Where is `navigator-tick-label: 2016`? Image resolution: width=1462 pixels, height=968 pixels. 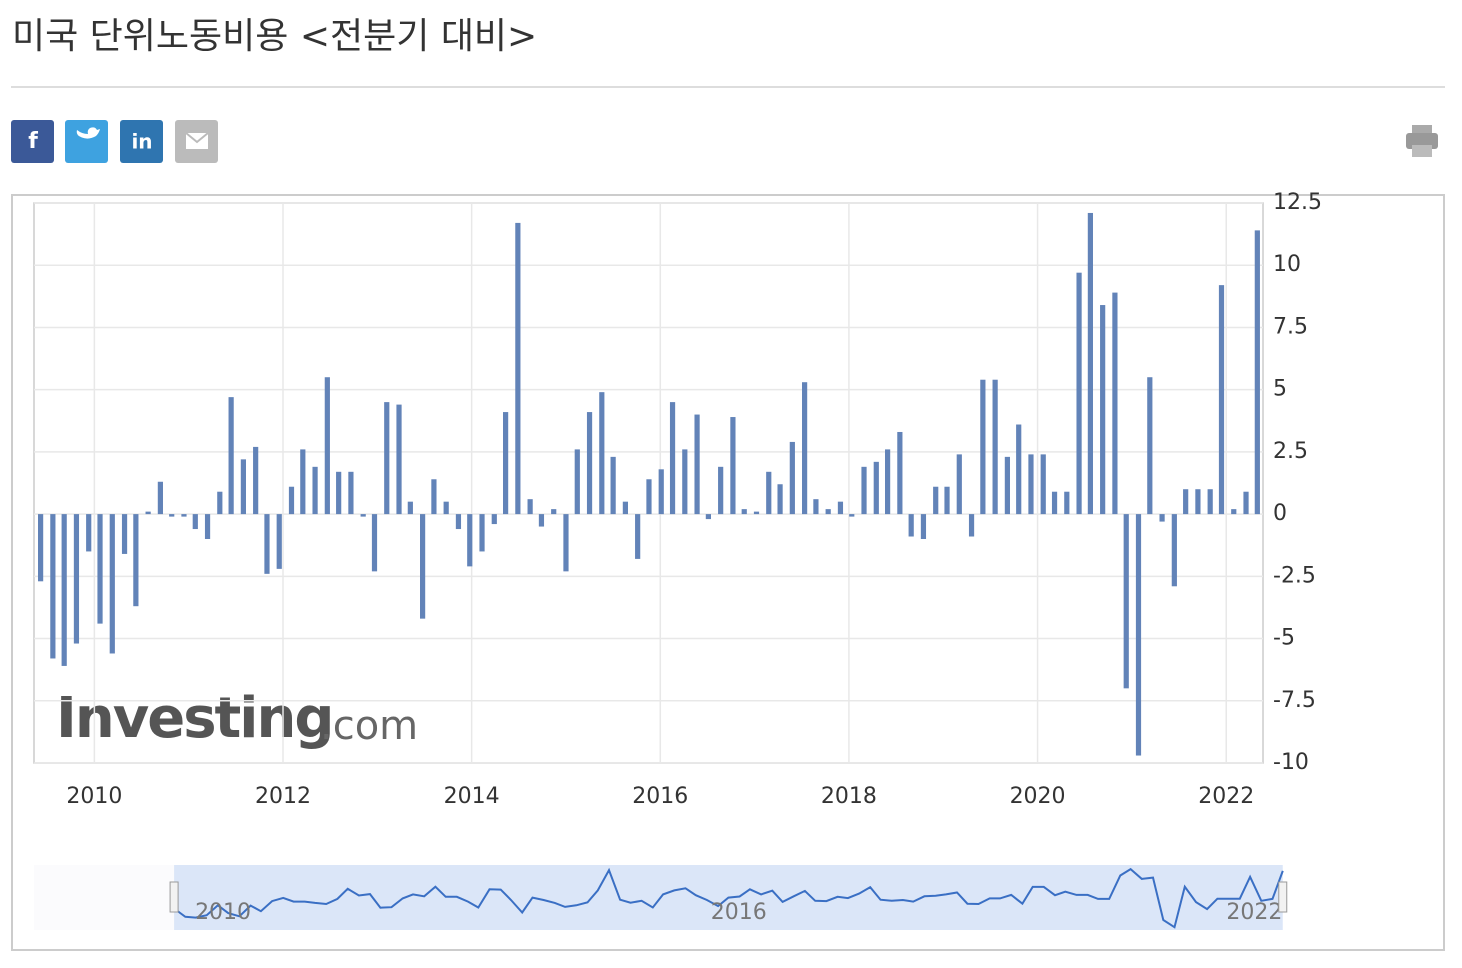 navigator-tick-label: 2016 is located at coordinates (739, 912).